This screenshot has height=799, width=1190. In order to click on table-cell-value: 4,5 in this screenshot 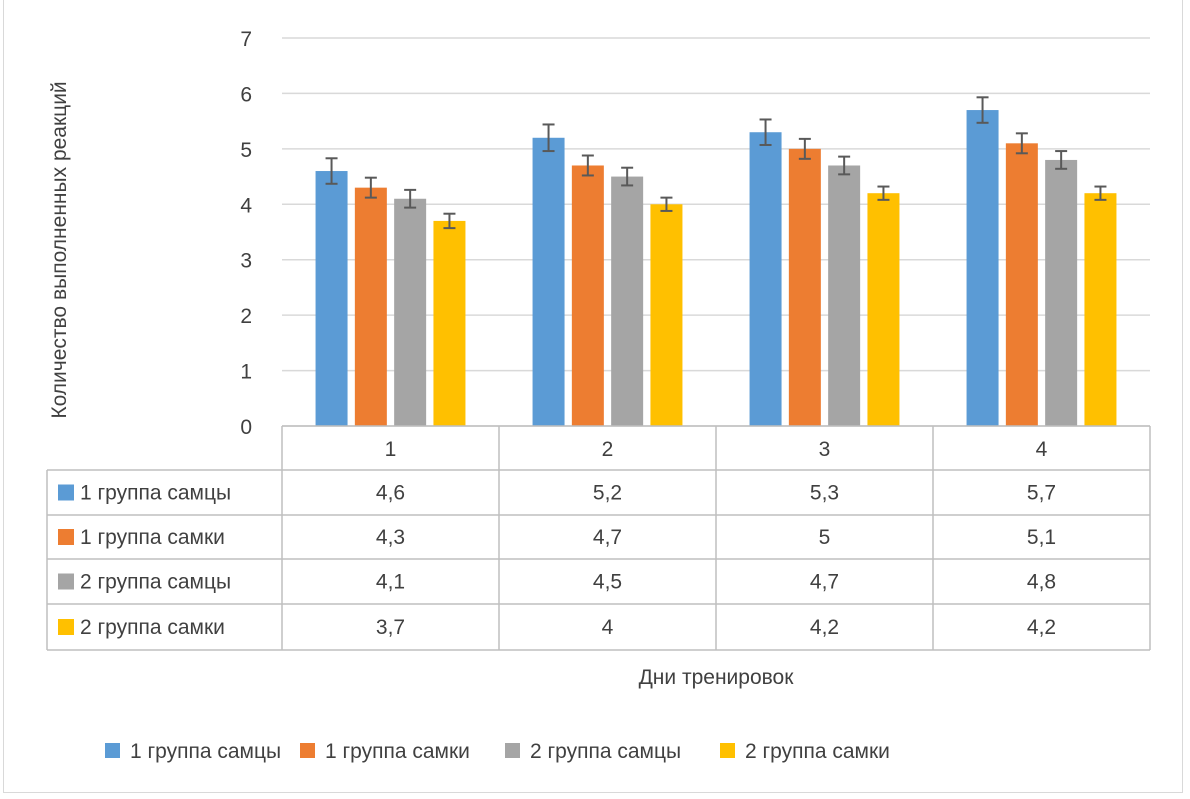, I will do `click(607, 582)`.